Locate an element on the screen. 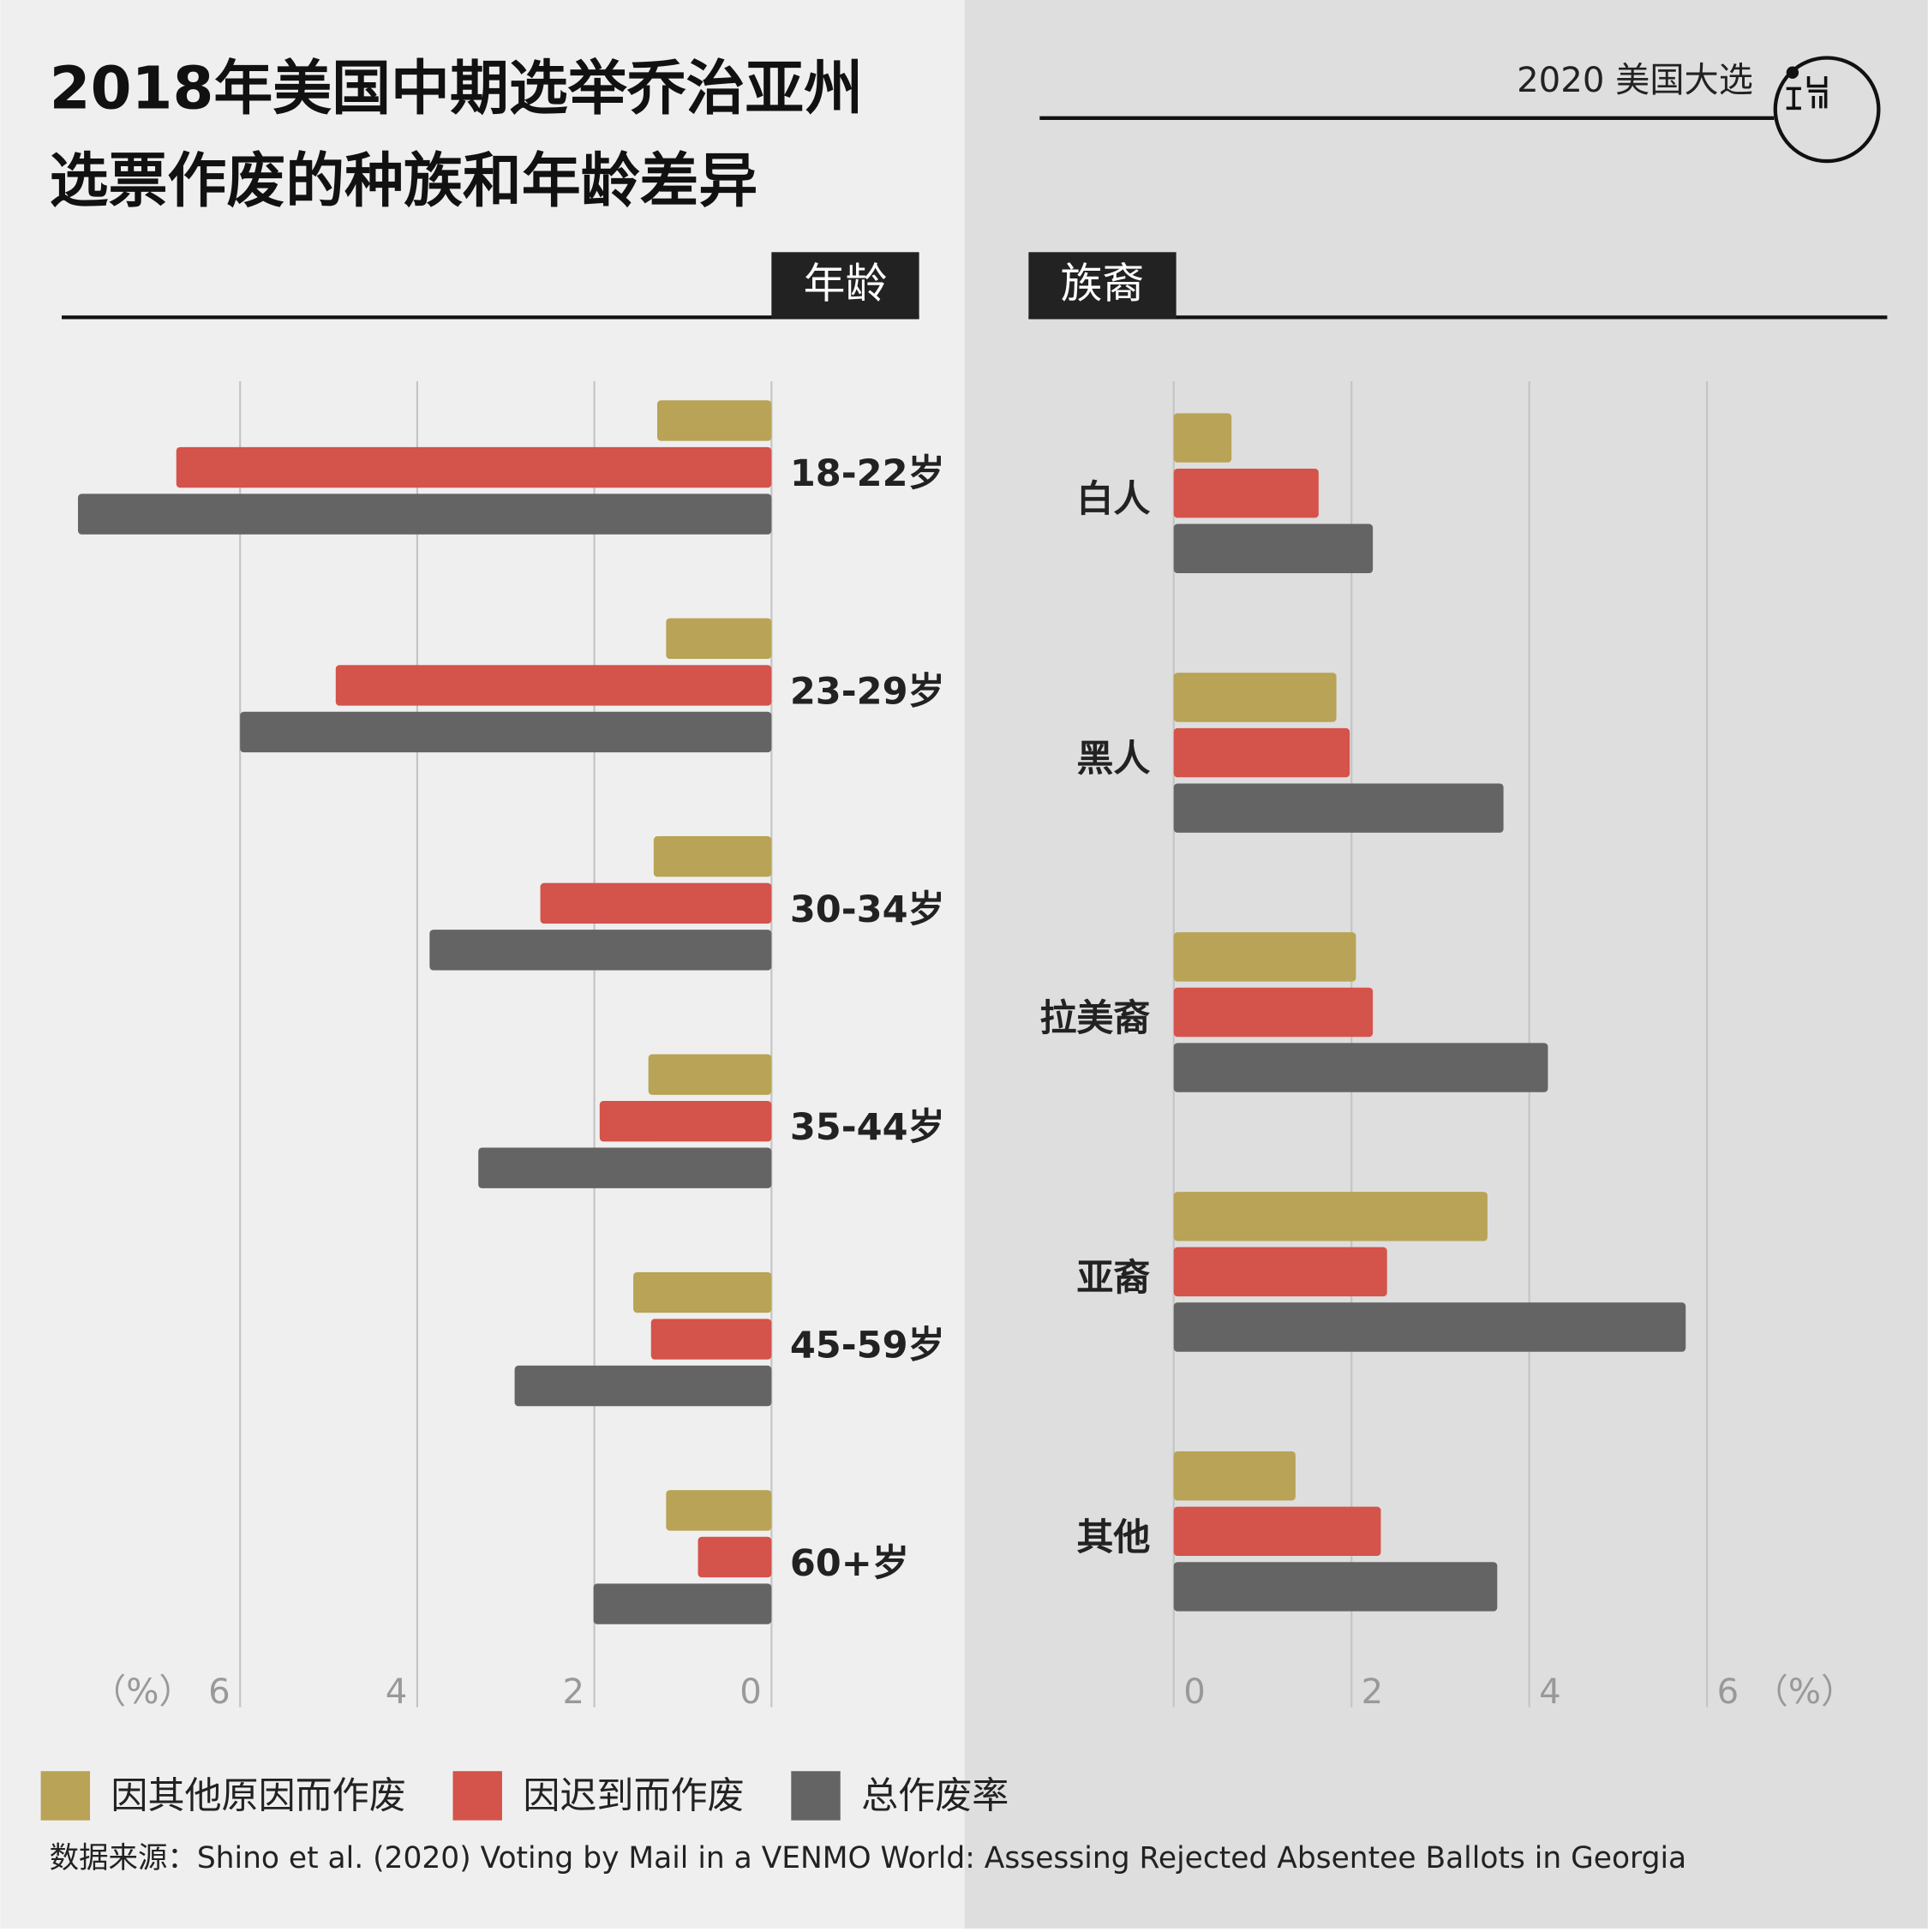 This screenshot has width=1928, height=1932. category-label: 23-29岁 is located at coordinates (867, 691).